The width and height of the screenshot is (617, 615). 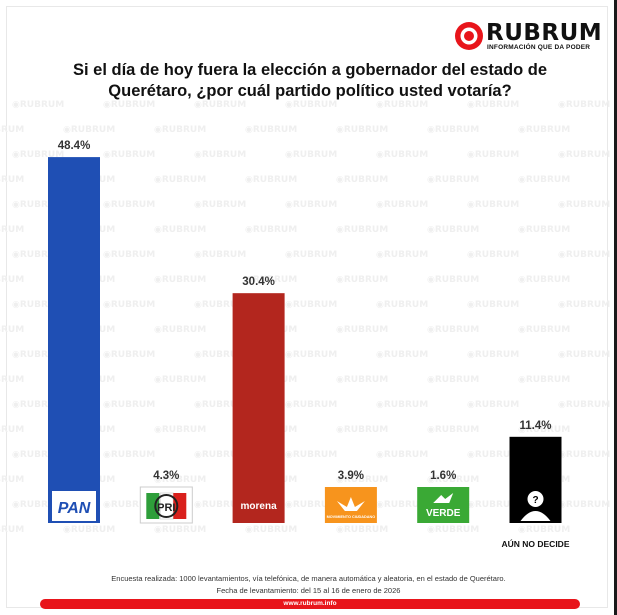 What do you see at coordinates (443, 505) in the screenshot?
I see `bar-verde` at bounding box center [443, 505].